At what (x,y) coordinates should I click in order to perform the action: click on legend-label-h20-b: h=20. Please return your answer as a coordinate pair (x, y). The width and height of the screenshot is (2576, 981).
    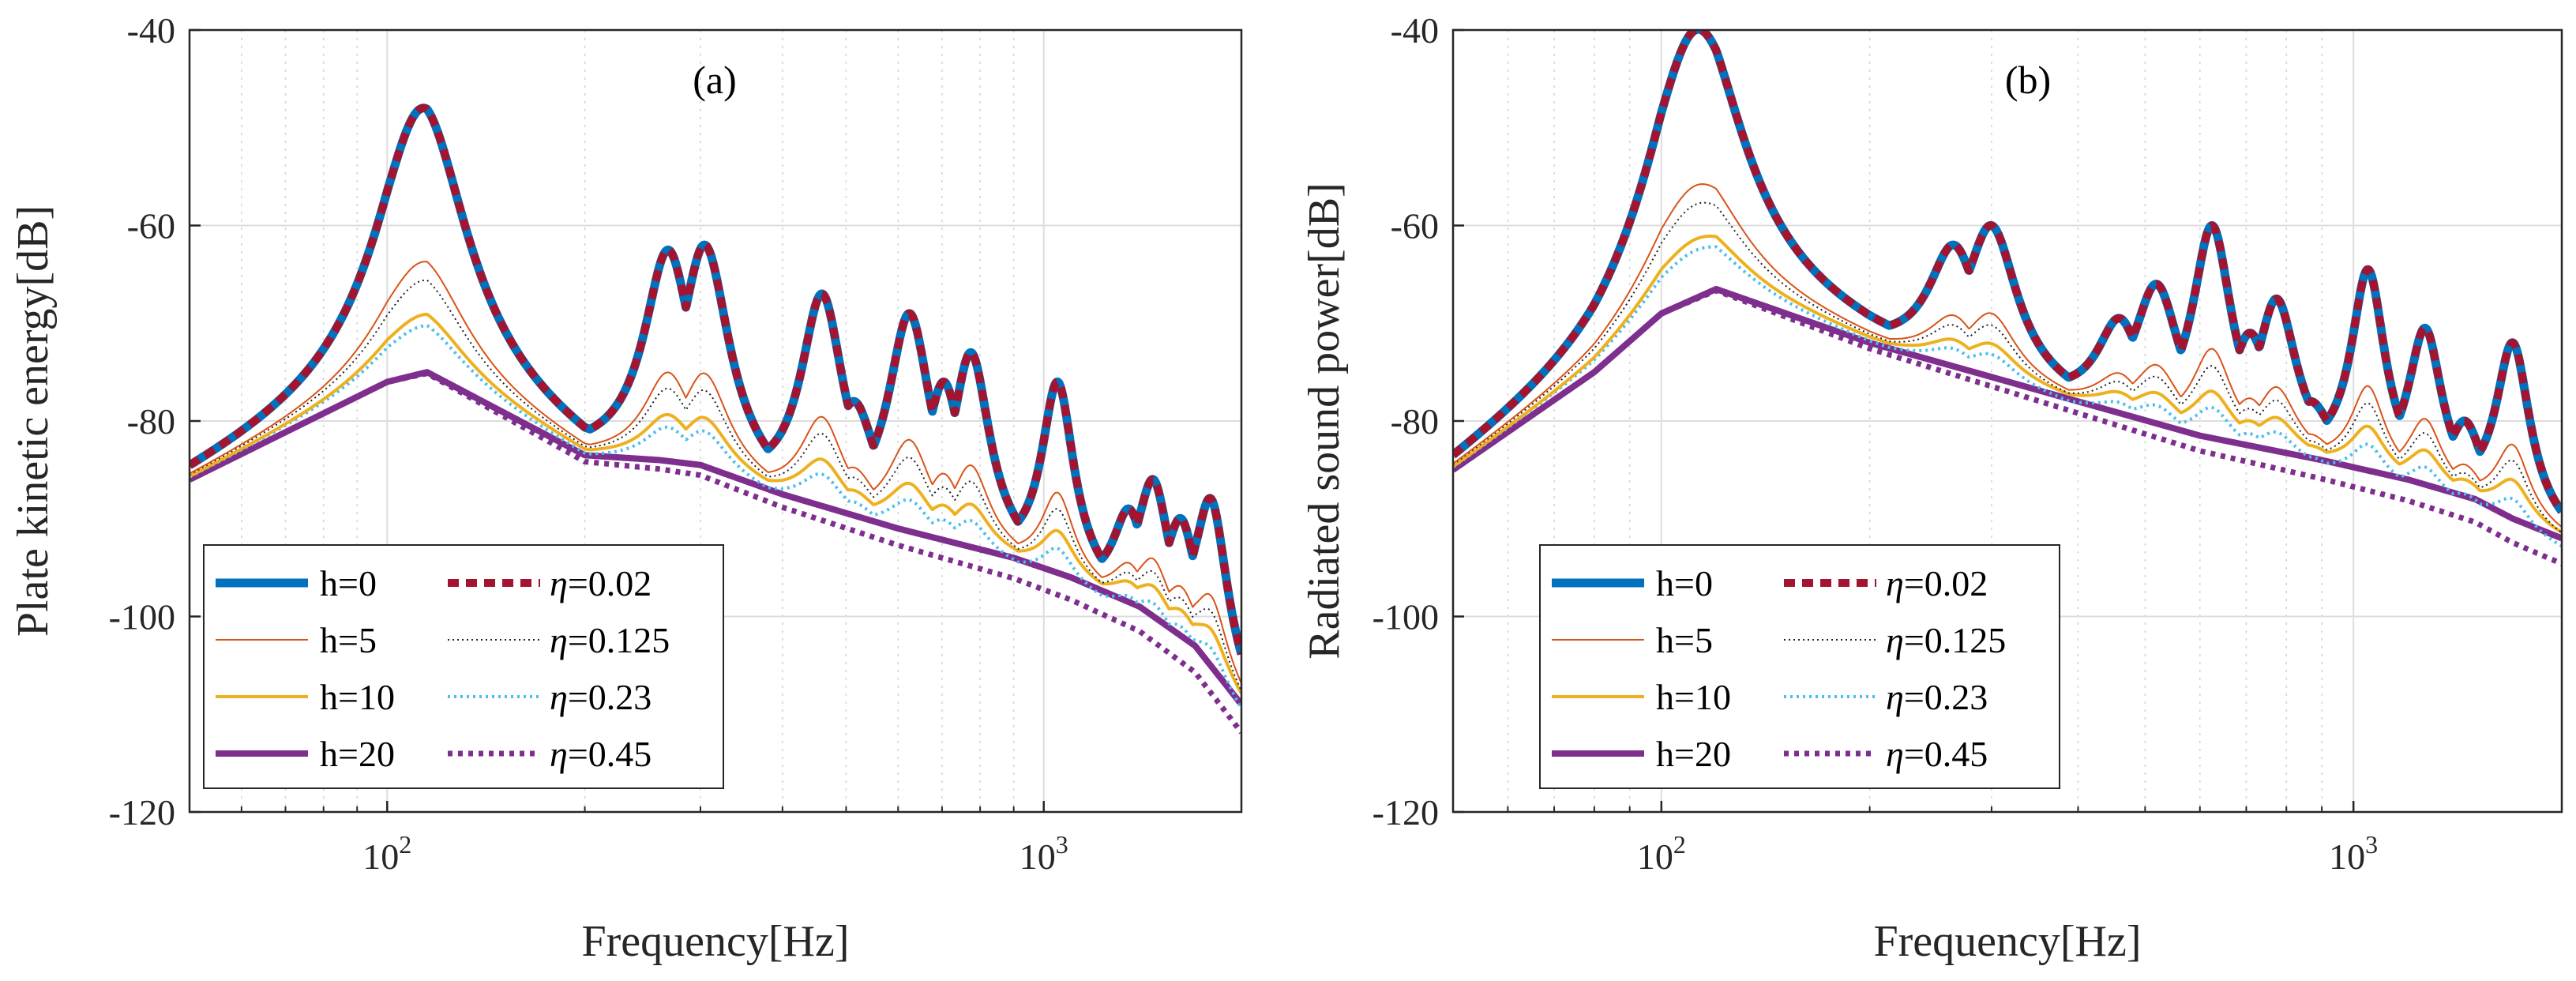
    Looking at the image, I should click on (1693, 754).